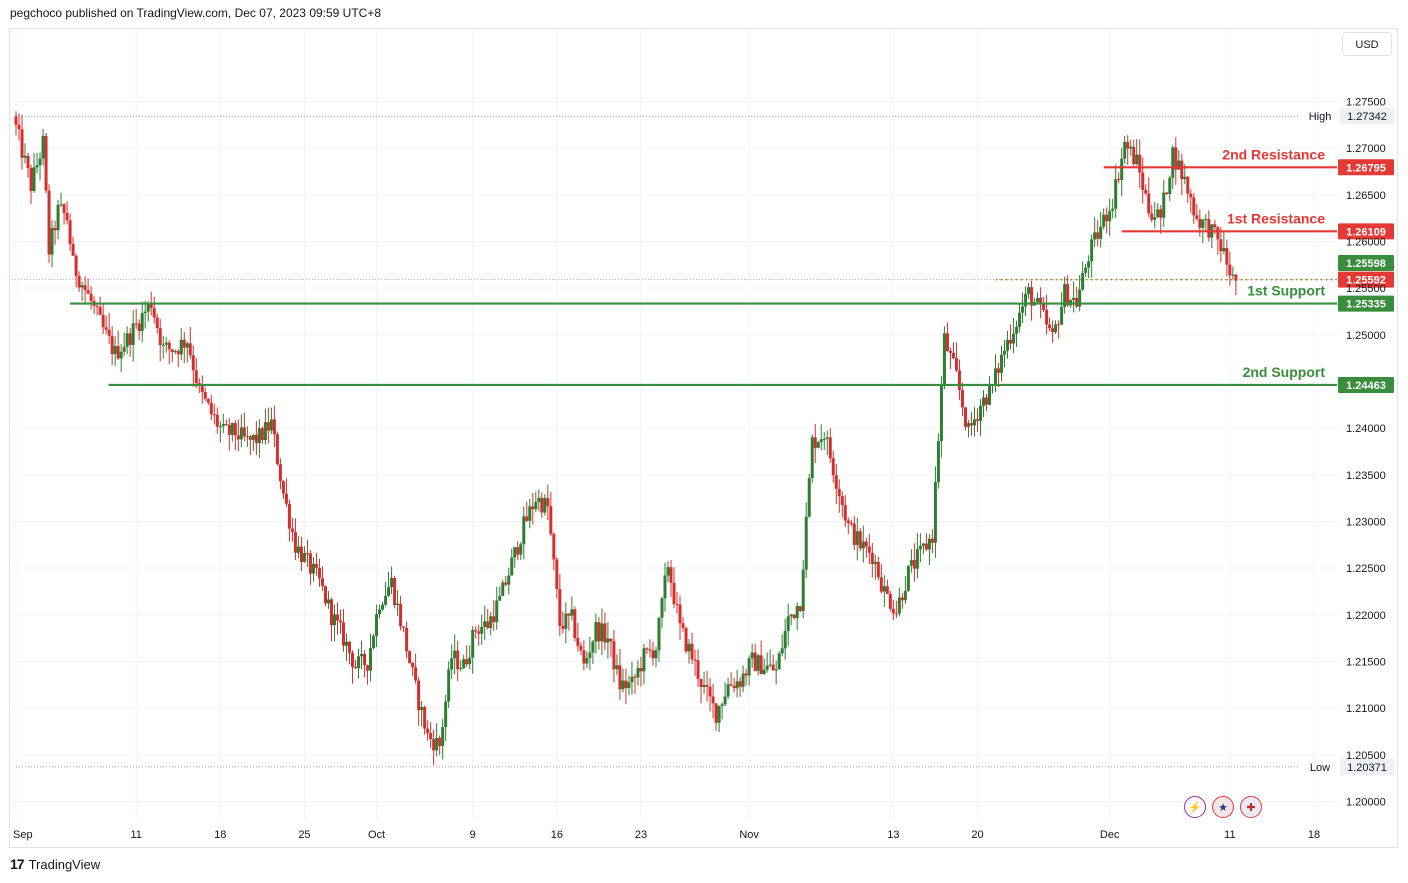  What do you see at coordinates (1110, 835) in the screenshot?
I see `x-tick-label: Dec` at bounding box center [1110, 835].